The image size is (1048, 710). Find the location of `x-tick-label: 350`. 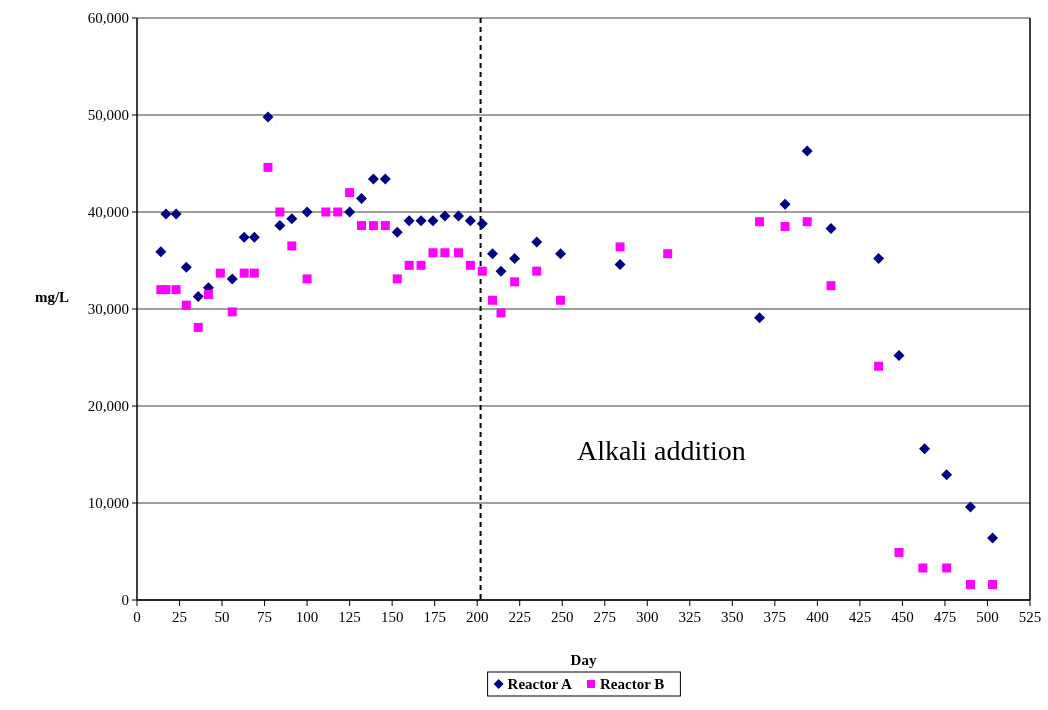

x-tick-label: 350 is located at coordinates (732, 617).